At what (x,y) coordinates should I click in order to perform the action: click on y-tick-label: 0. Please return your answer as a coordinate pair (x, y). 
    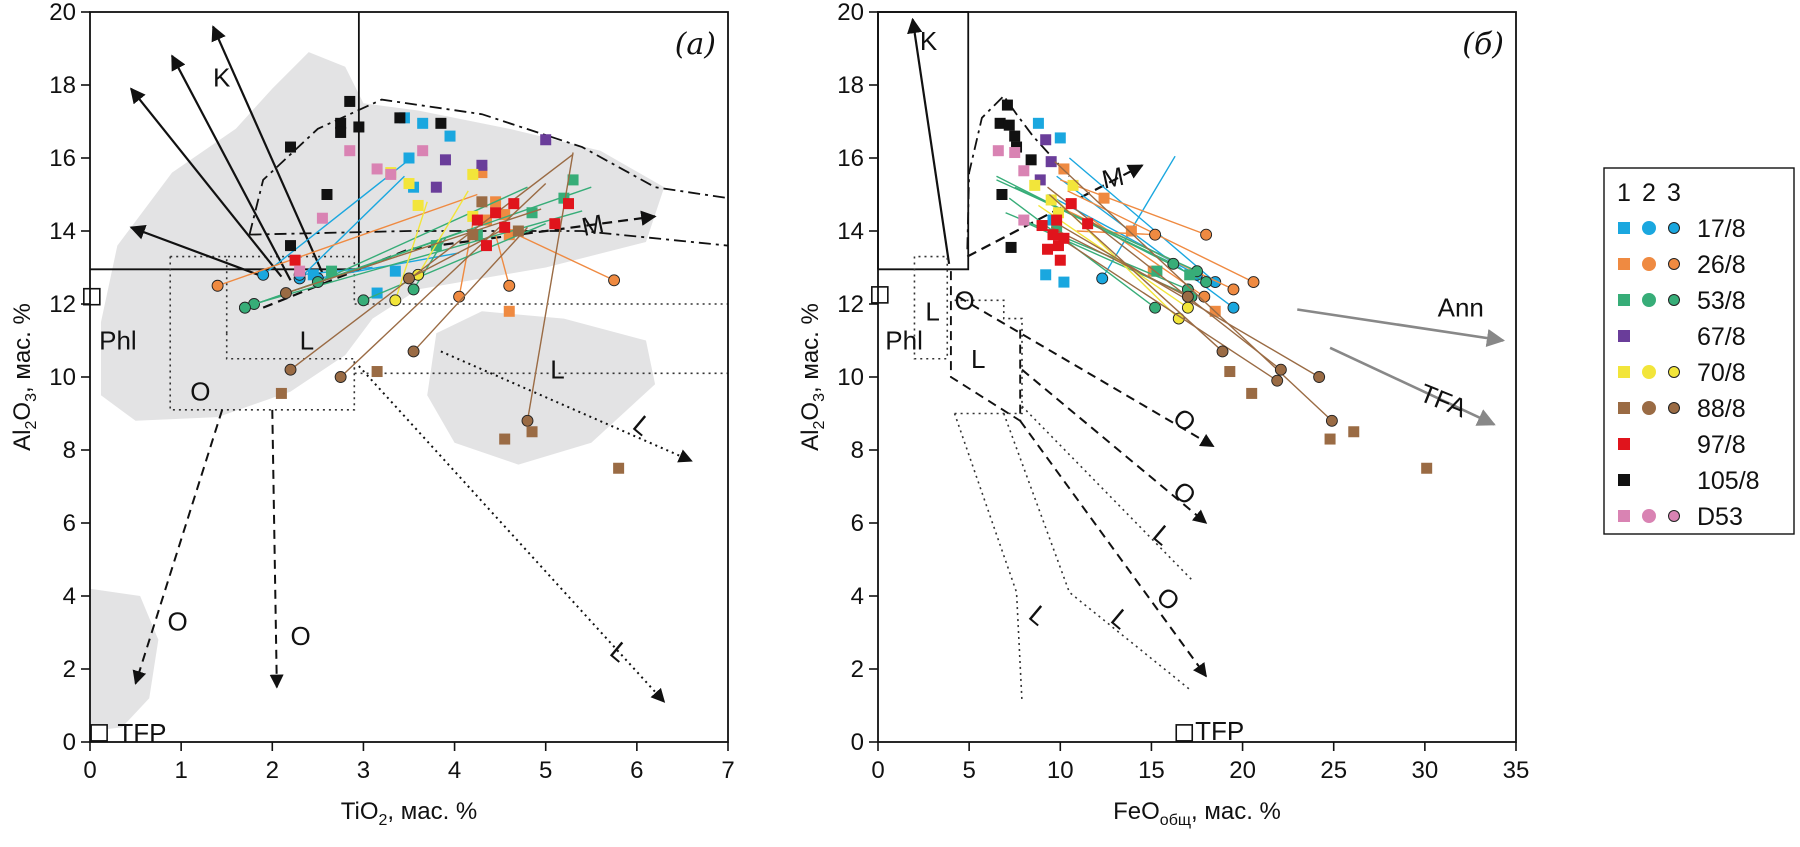
    Looking at the image, I should click on (857, 742).